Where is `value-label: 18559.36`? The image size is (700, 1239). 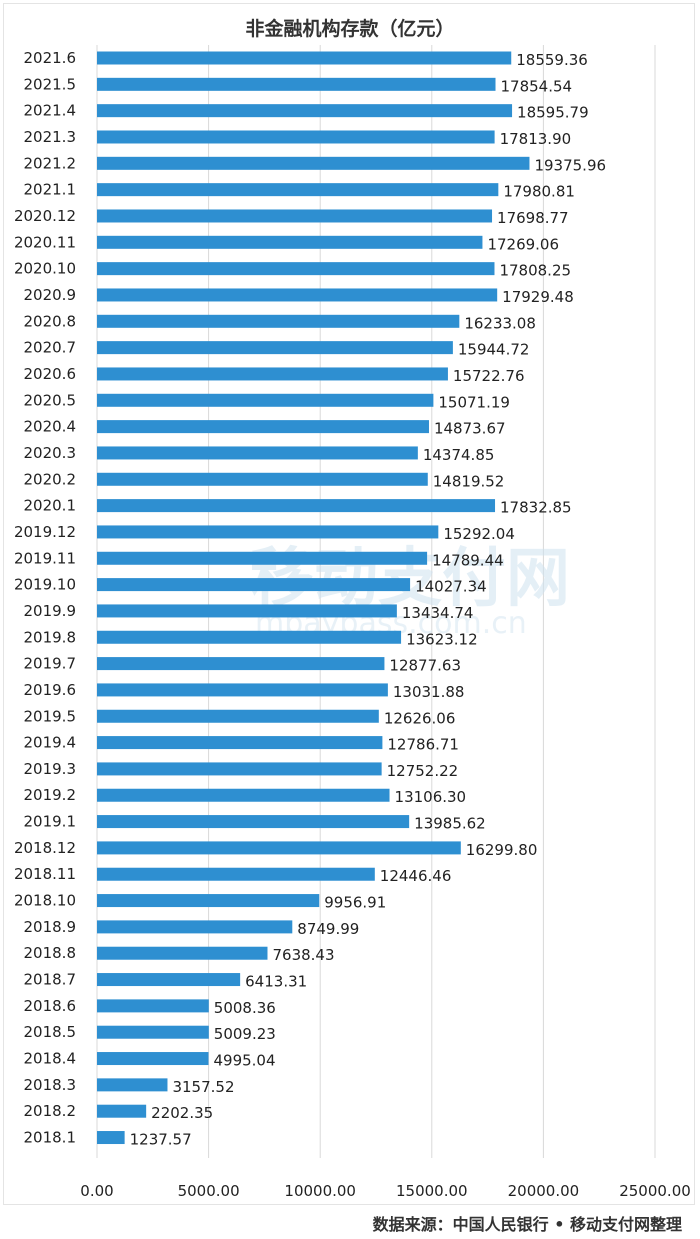 value-label: 18559.36 is located at coordinates (552, 60).